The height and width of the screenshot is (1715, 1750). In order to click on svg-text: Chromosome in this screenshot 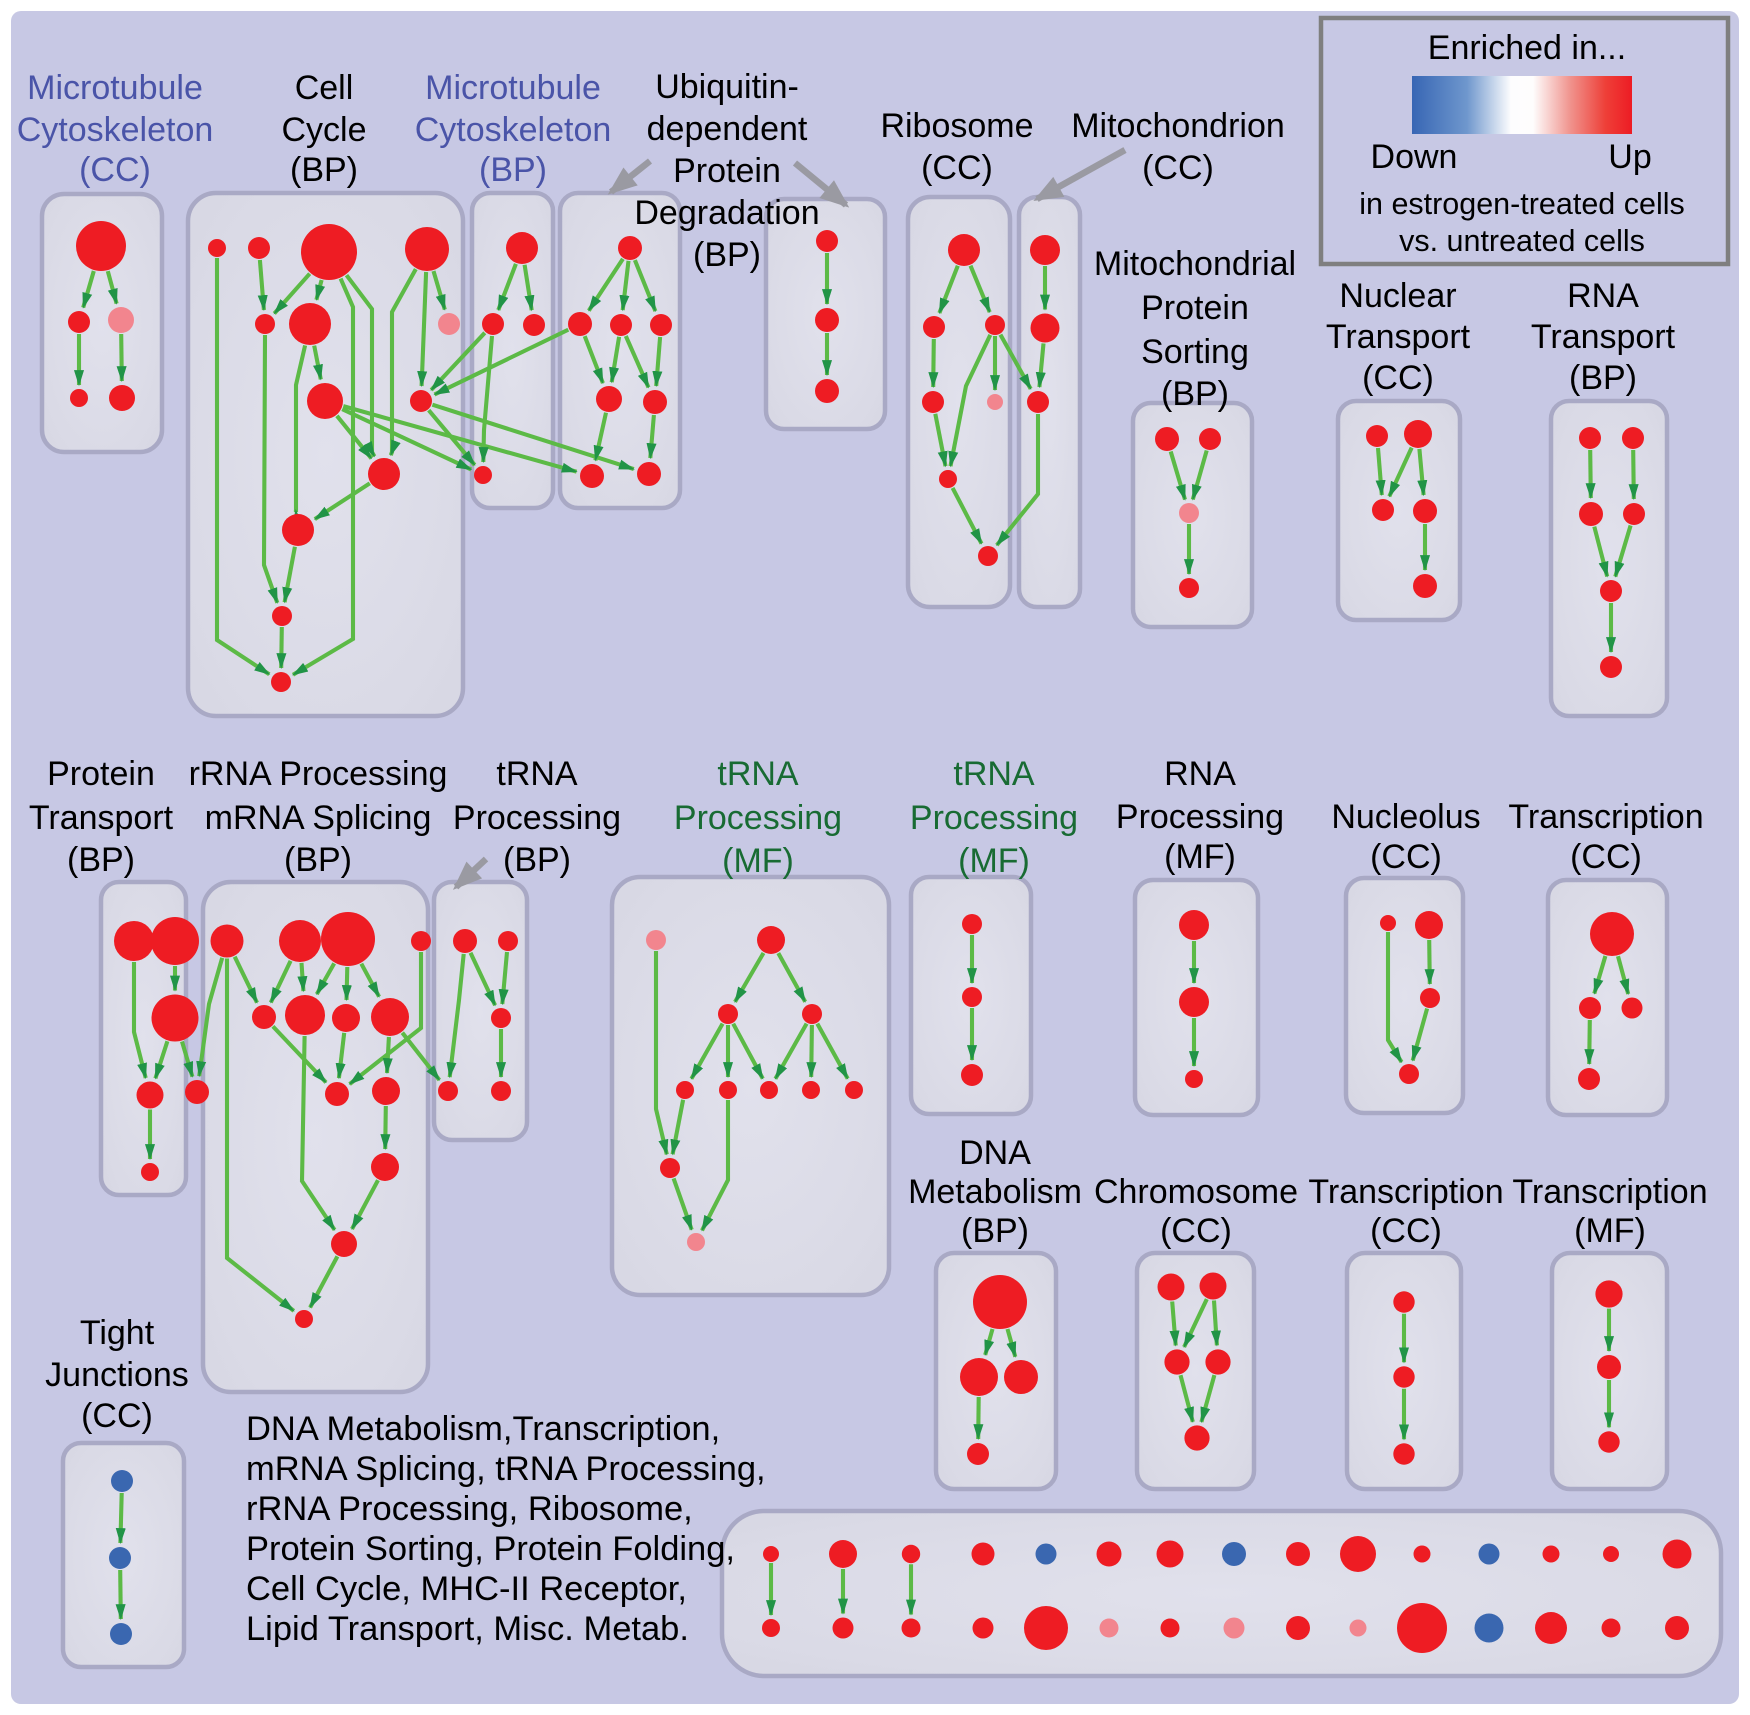, I will do `click(1196, 1192)`.